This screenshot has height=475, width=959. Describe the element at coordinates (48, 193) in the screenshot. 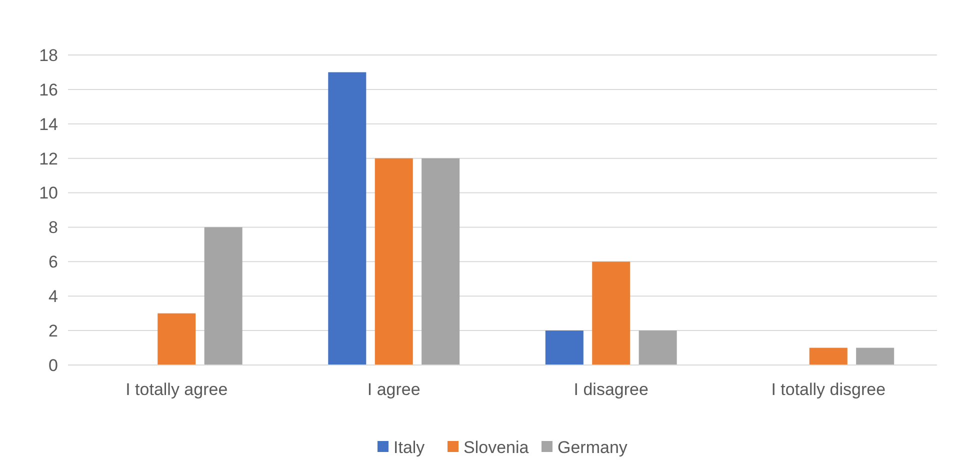

I see `y-tick-label: 10` at that location.